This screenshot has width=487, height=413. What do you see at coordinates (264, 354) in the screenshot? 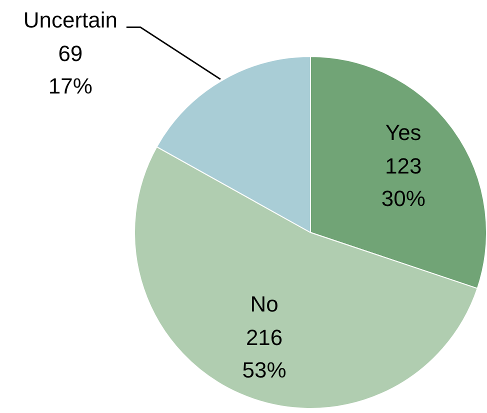
I see `data-label: 216 53%` at bounding box center [264, 354].